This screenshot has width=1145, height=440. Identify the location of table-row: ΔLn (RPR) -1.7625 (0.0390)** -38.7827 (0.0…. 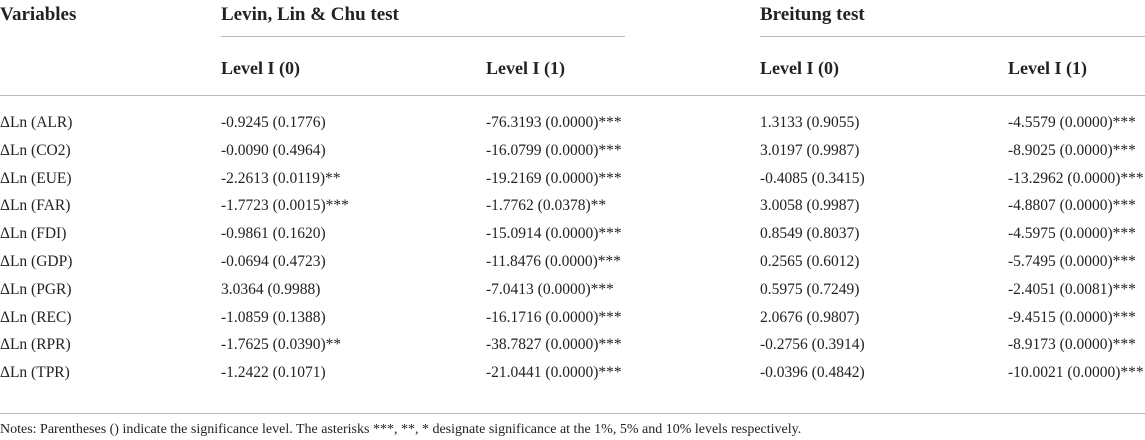
(572, 344).